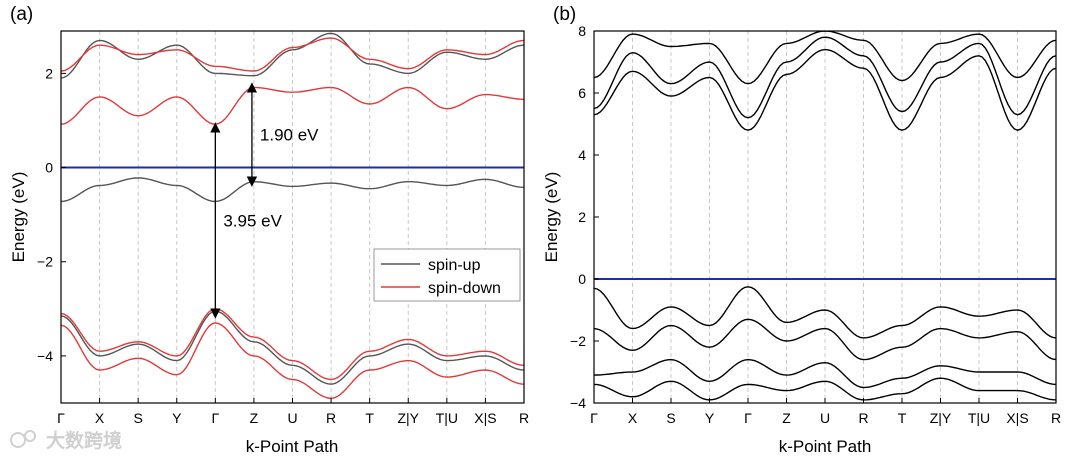 Image resolution: width=1080 pixels, height=461 pixels. I want to click on panel-label-b: (b), so click(564, 14).